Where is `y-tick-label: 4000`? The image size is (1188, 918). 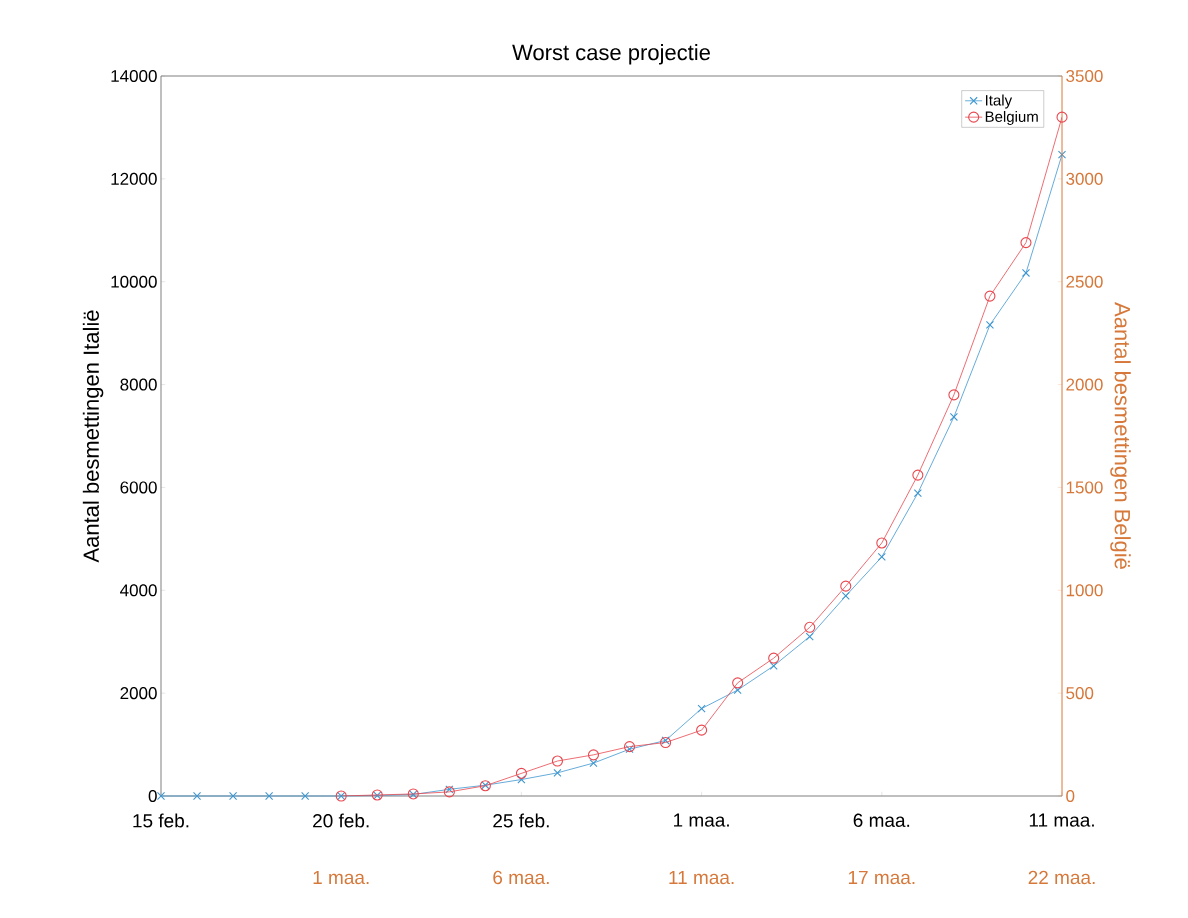 y-tick-label: 4000 is located at coordinates (138, 590).